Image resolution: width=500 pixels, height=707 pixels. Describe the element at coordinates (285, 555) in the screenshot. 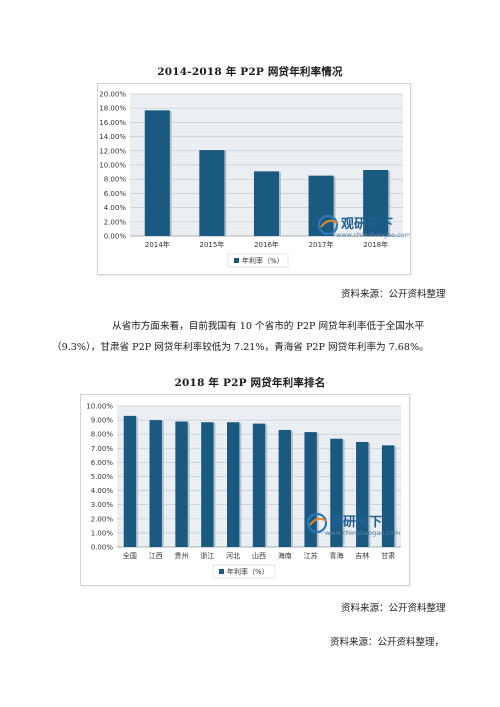

I see `x-tick-label: 海南` at that location.